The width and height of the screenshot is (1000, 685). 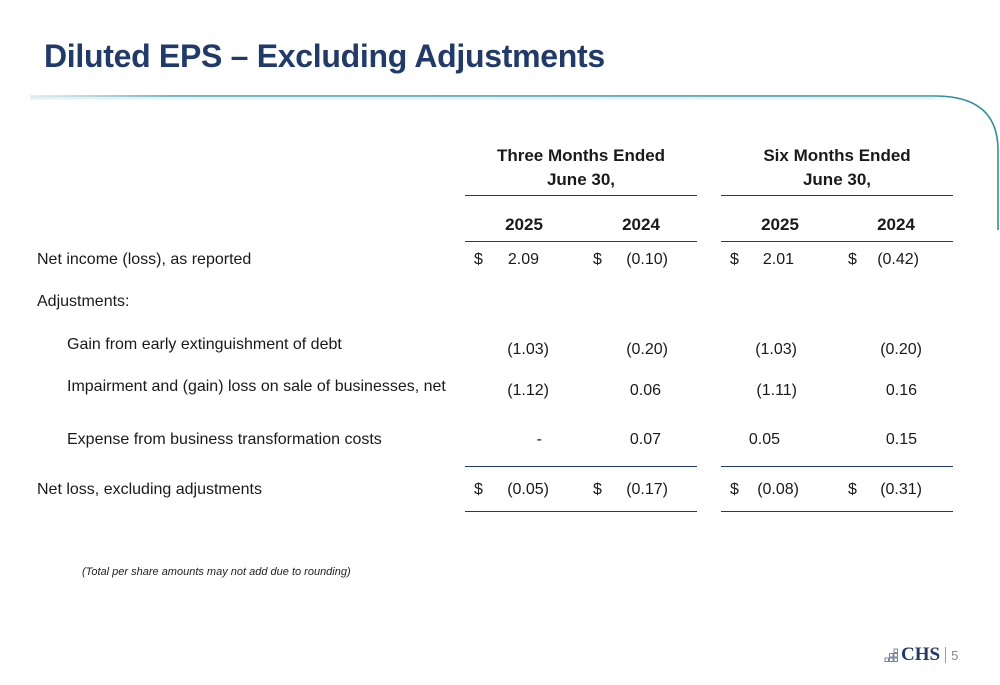 What do you see at coordinates (764, 439) in the screenshot?
I see `cell-transformation-6m-2025: 0.05` at bounding box center [764, 439].